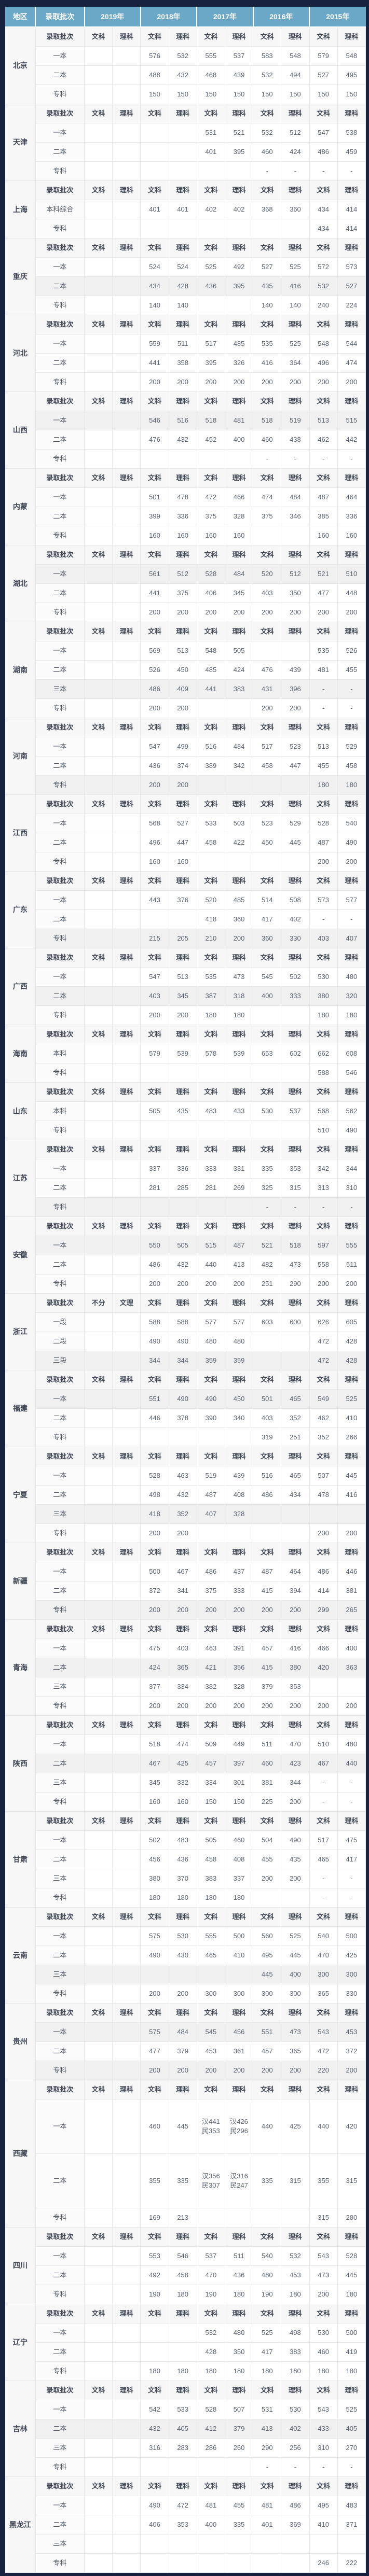 Image resolution: width=369 pixels, height=2576 pixels. Describe the element at coordinates (295, 1667) in the screenshot. I see `score-cell: 380` at that location.